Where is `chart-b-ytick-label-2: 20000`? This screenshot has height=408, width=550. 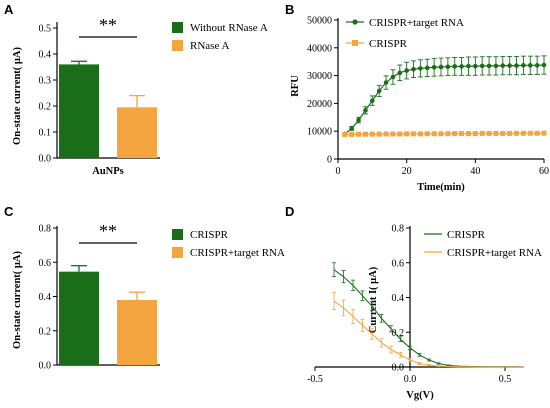
chart-b-ytick-label-2: 20000 is located at coordinates (319, 104).